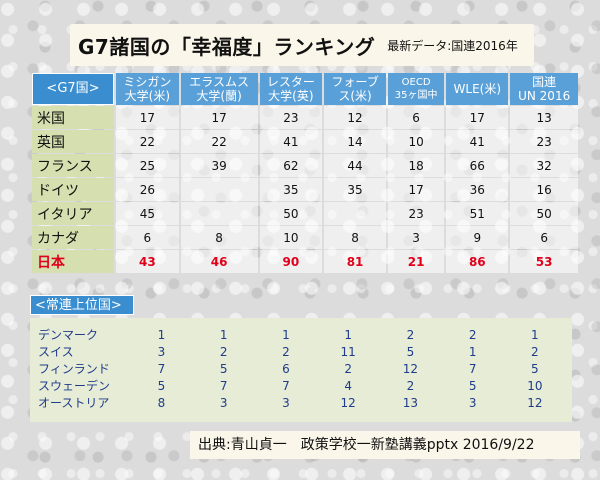  I want to click on rank-cell: 45, so click(147, 213).